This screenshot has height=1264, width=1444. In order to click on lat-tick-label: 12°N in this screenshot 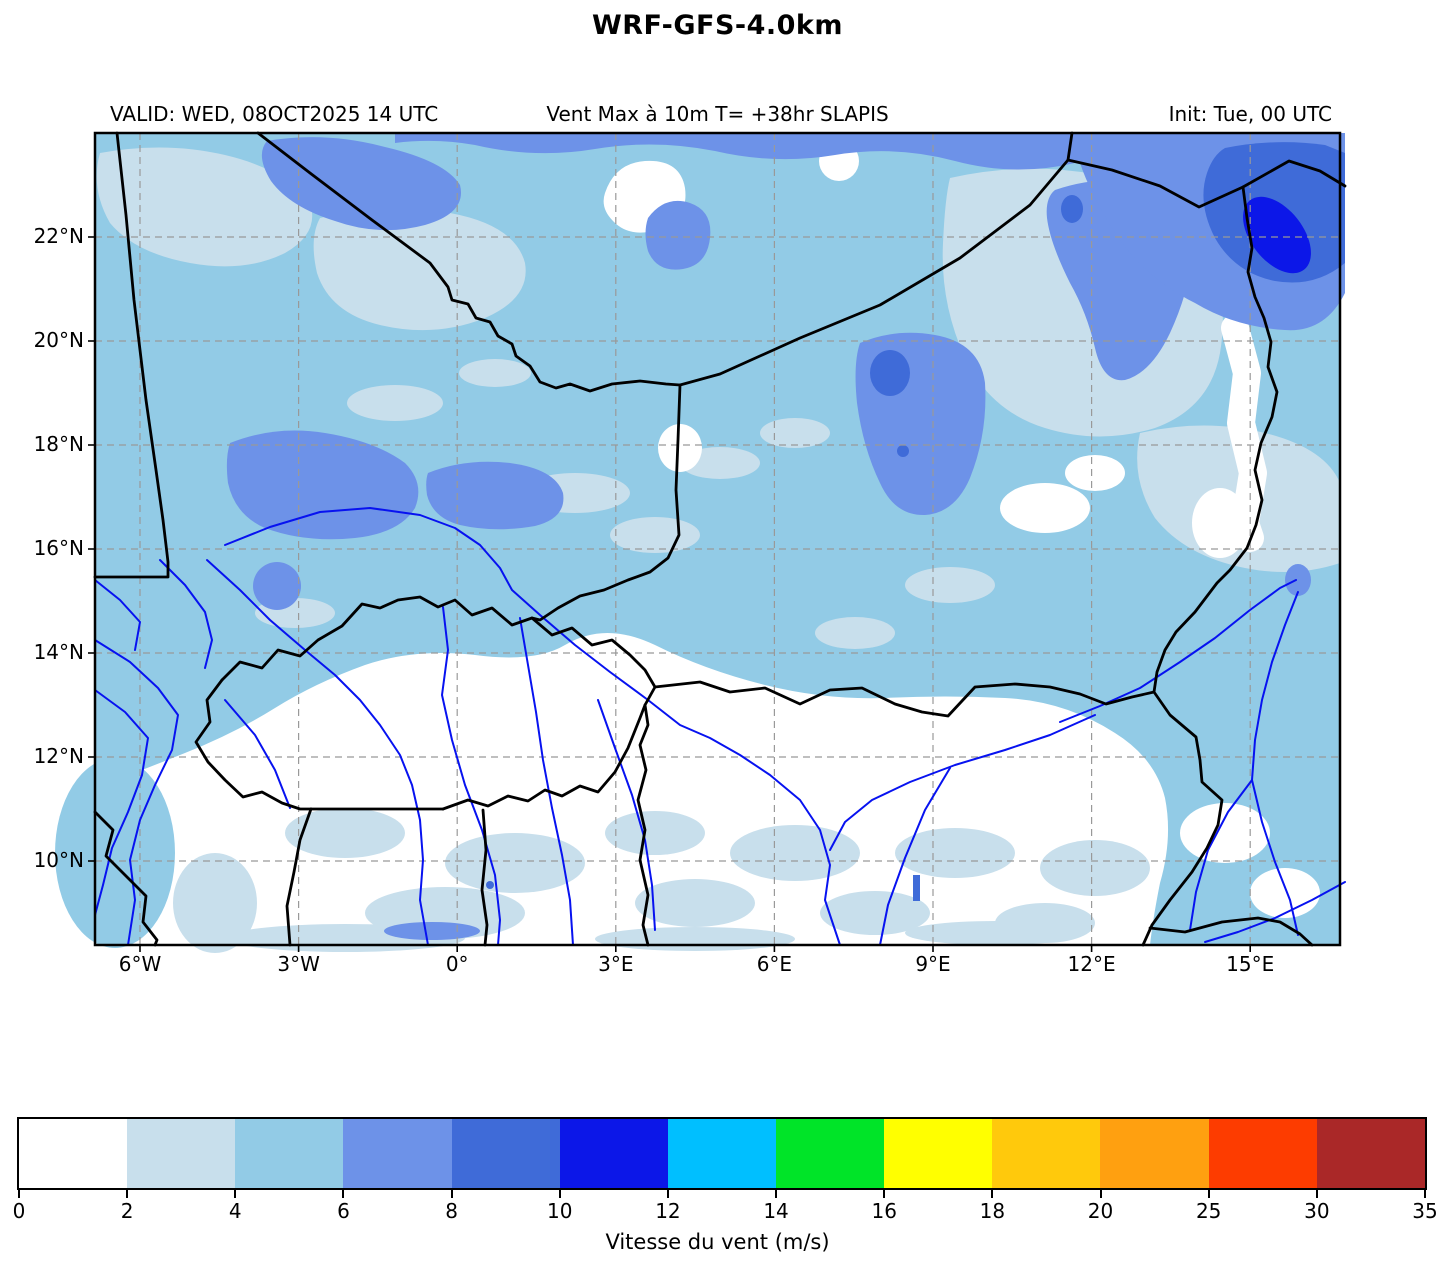, I will do `click(58, 756)`.